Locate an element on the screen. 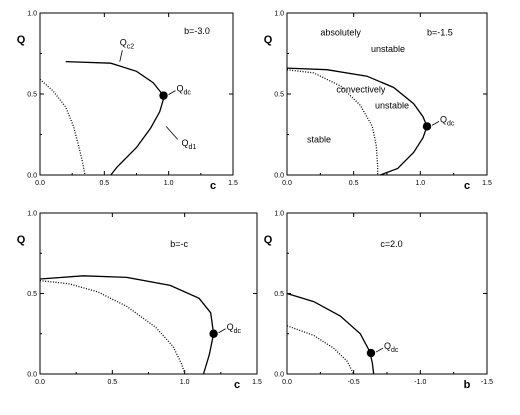  qc2-pointer is located at coordinates (121, 56).